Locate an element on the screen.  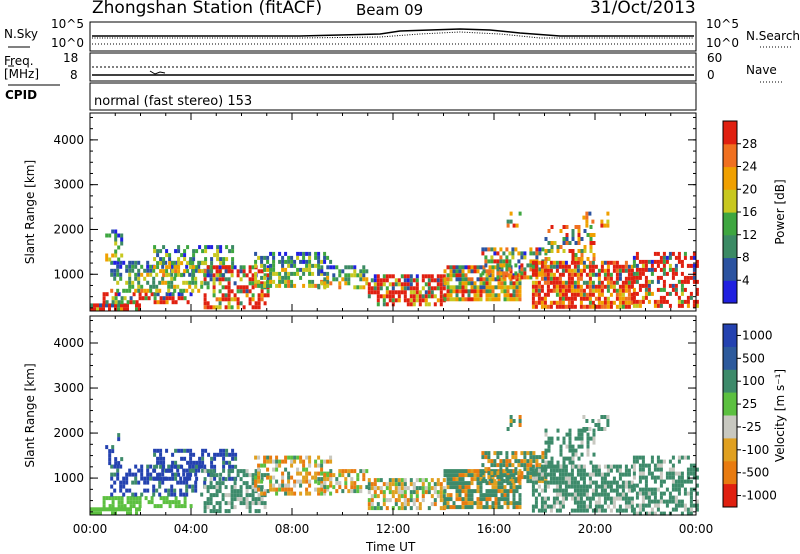
x-tick-label: 04:00 is located at coordinates (191, 529).